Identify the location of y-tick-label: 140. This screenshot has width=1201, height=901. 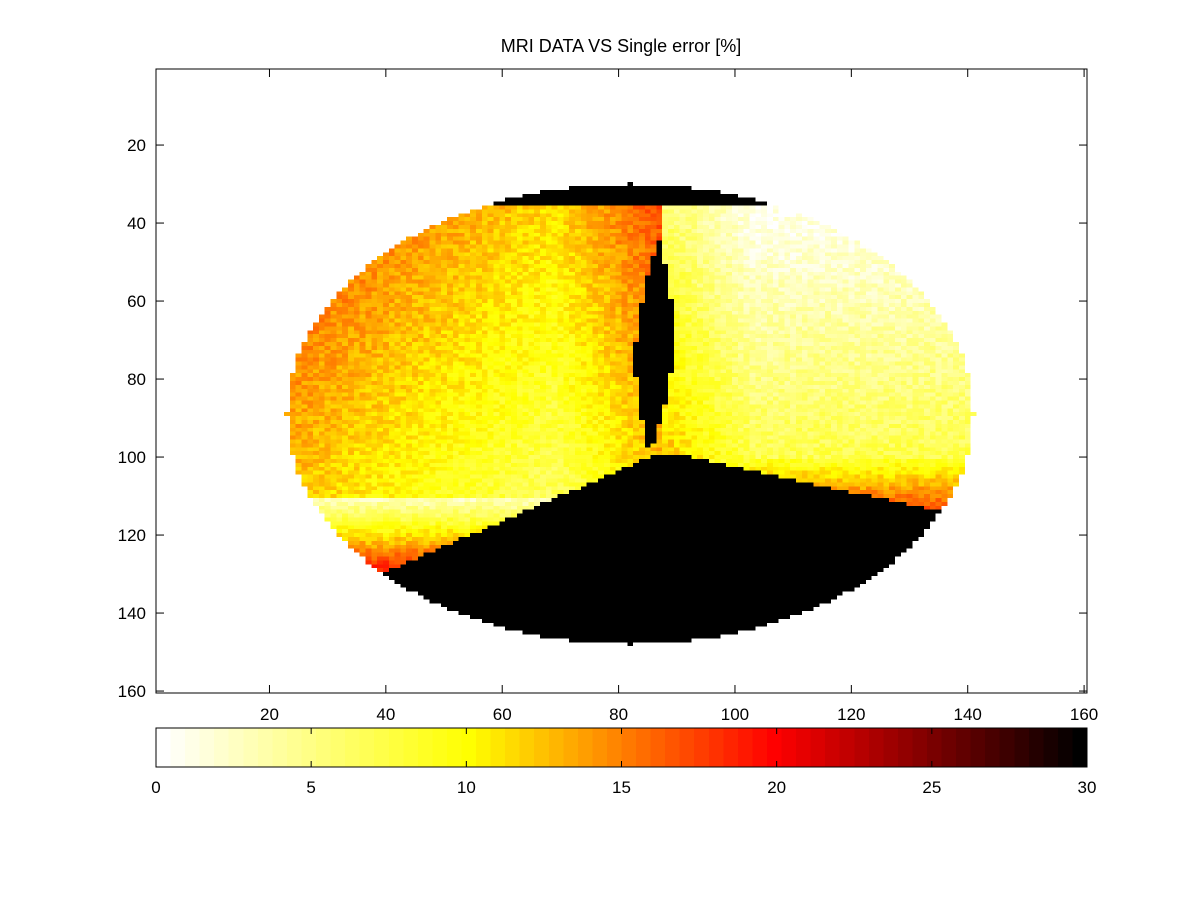
(132, 613).